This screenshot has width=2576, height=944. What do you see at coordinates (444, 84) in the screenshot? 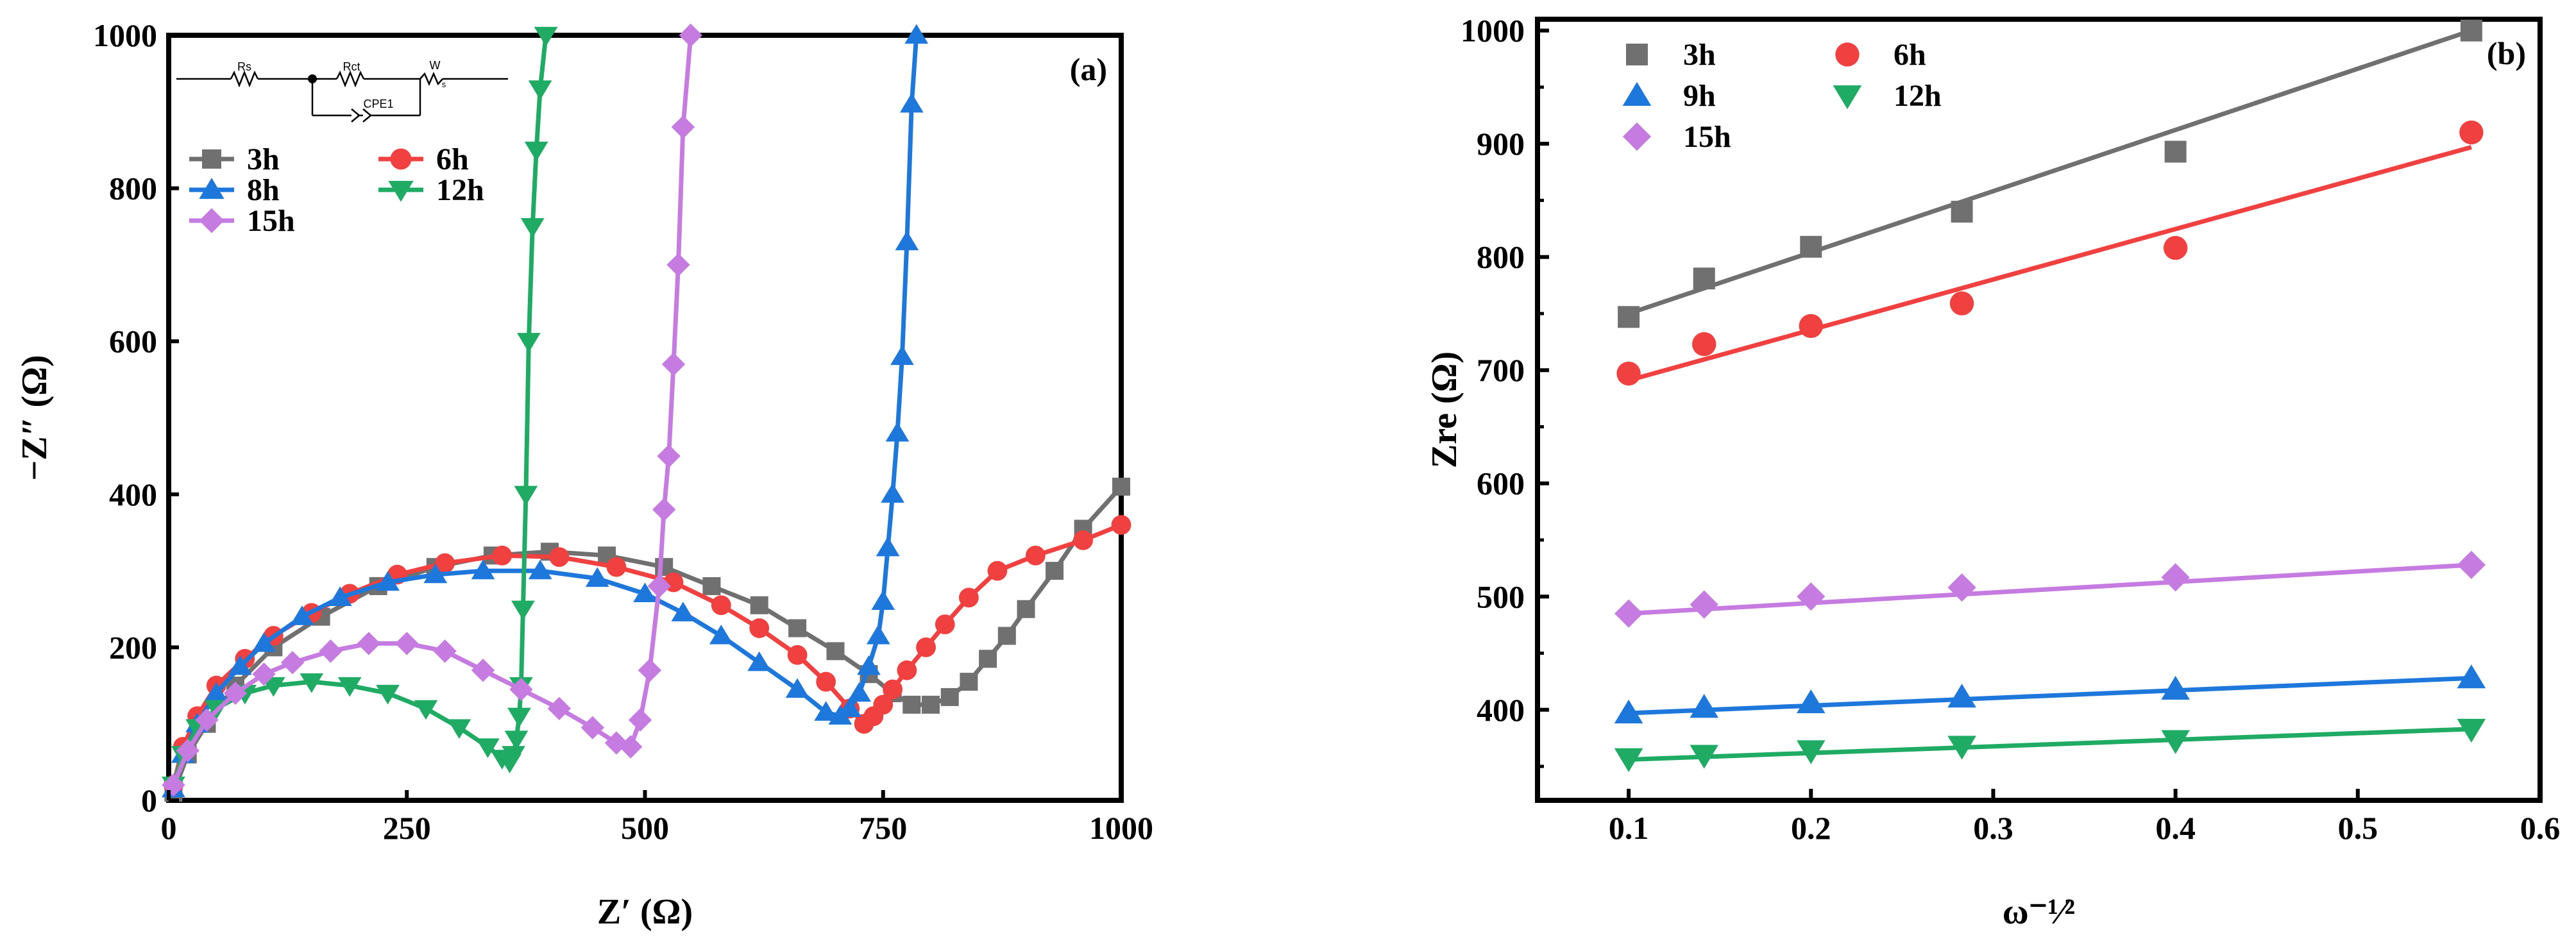
I see `label-w-subscript: s` at bounding box center [444, 84].